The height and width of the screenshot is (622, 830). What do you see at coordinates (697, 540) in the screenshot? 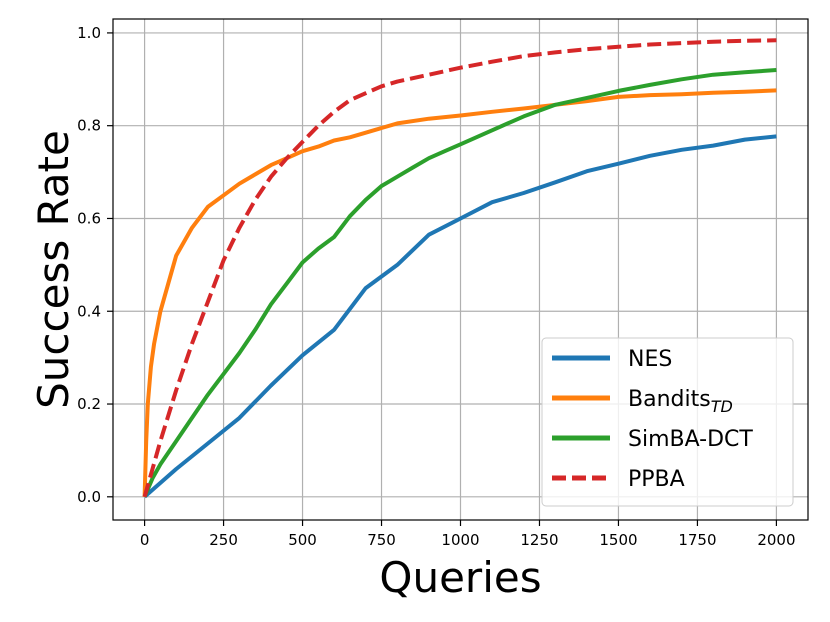
I see `x-tick-label: 1750` at bounding box center [697, 540].